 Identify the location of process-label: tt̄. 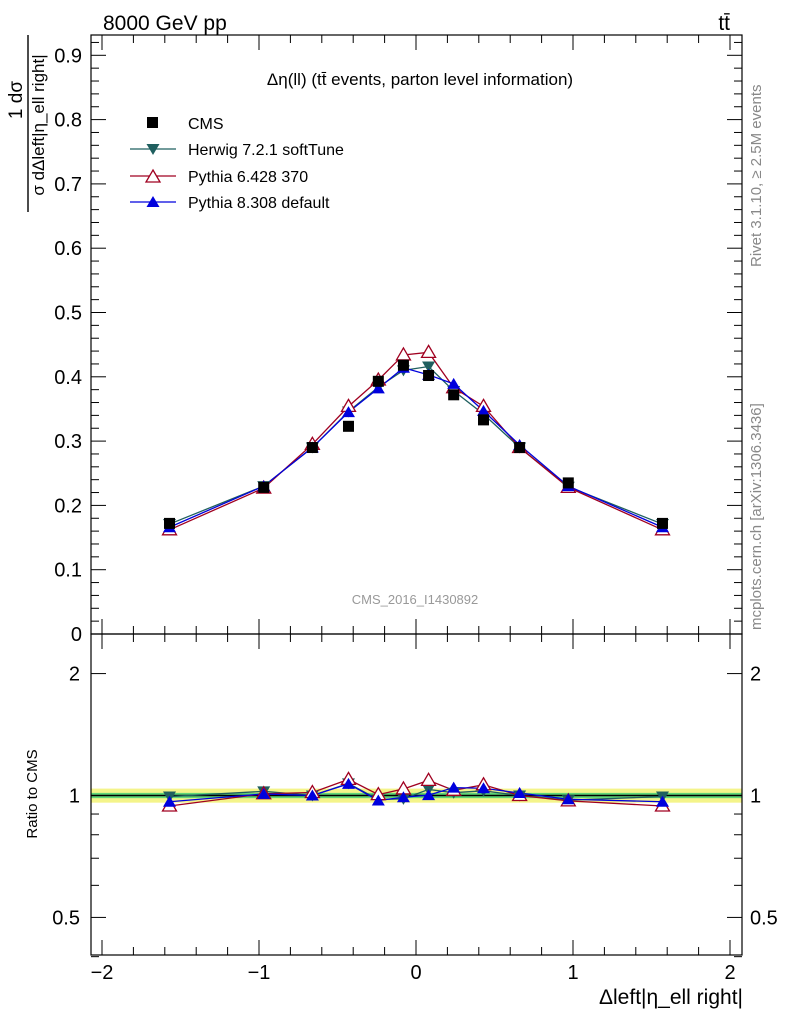
(724, 23).